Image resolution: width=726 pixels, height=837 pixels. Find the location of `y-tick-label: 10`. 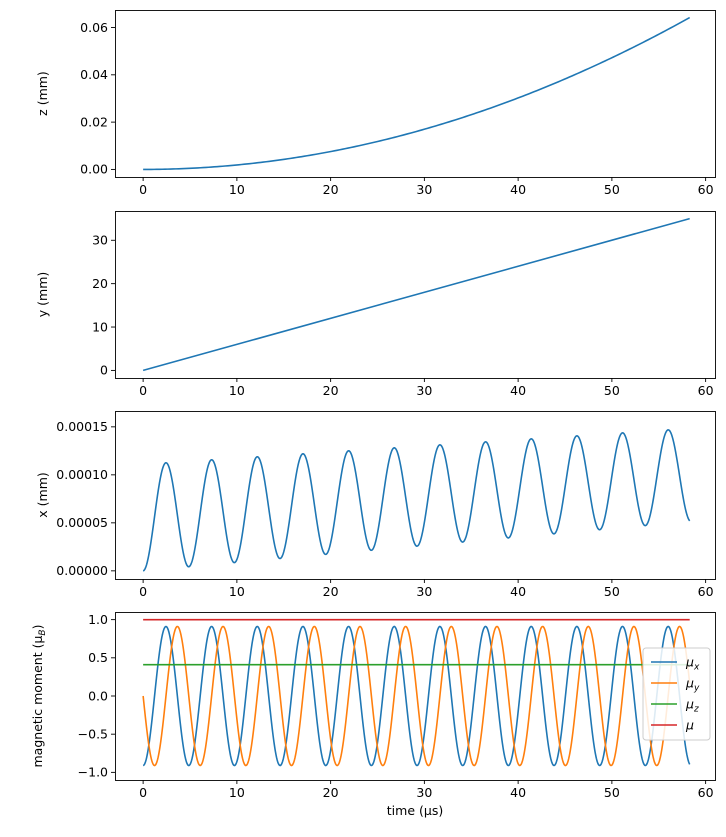

y-tick-label: 10 is located at coordinates (100, 326).